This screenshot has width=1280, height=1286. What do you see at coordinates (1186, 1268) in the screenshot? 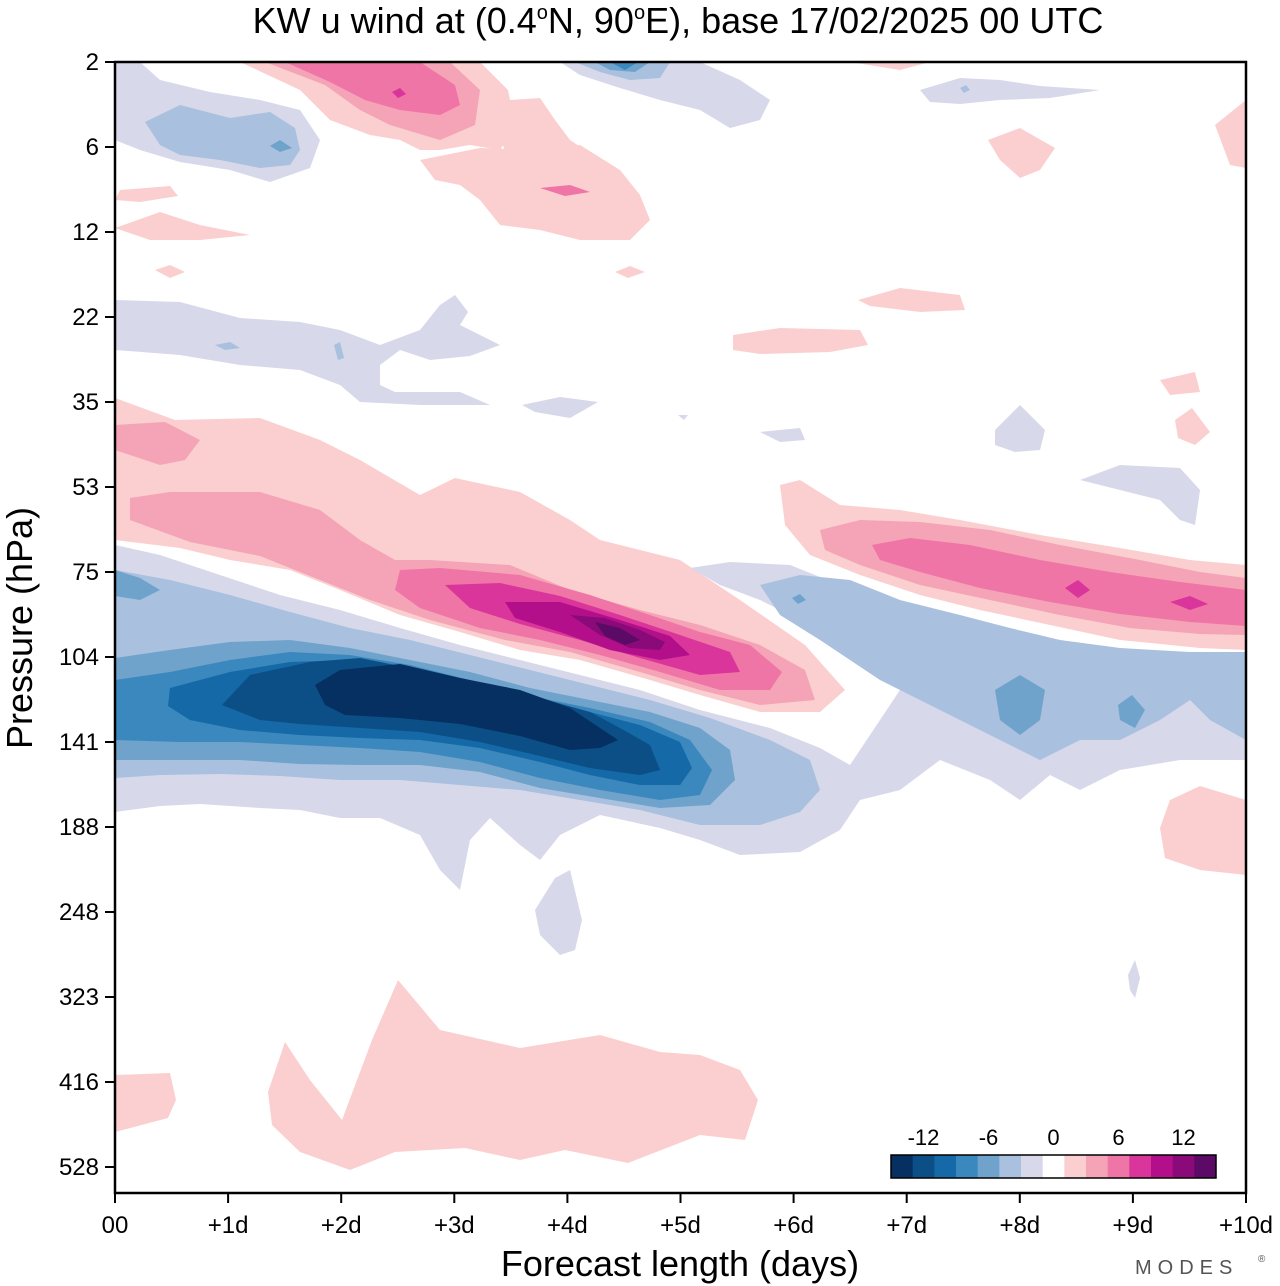
I see `brand-logo-text: MODES` at bounding box center [1186, 1268].